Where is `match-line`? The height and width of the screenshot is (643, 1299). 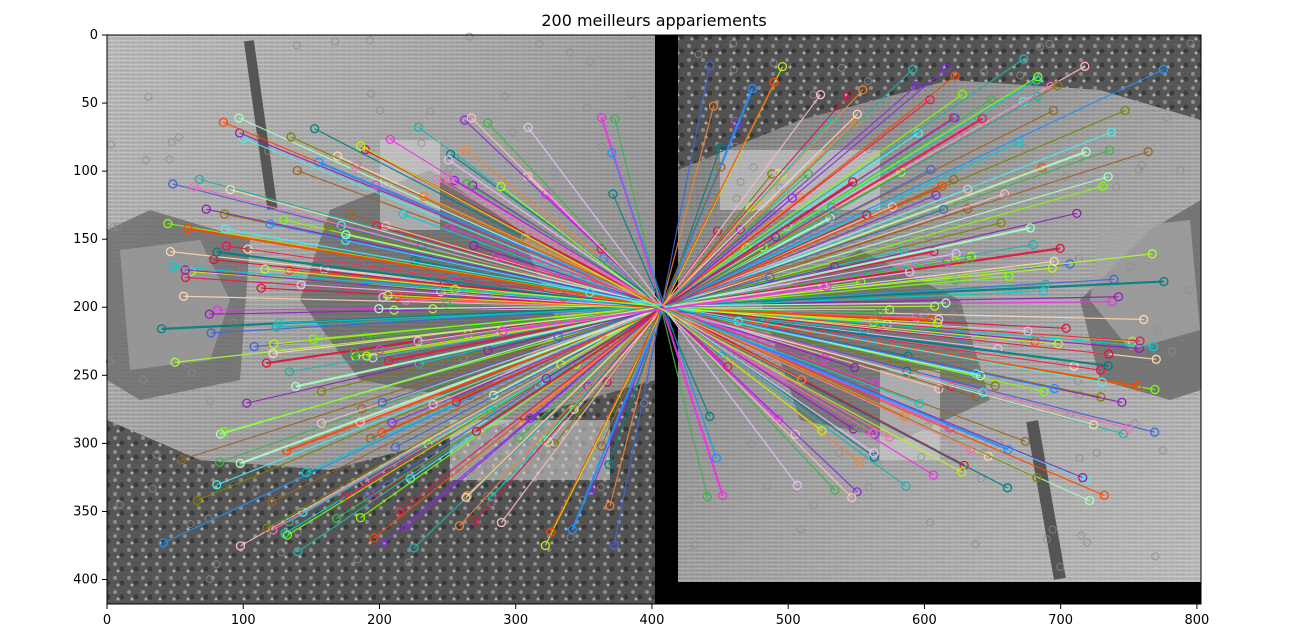
match-line is located at coordinates (664, 309).